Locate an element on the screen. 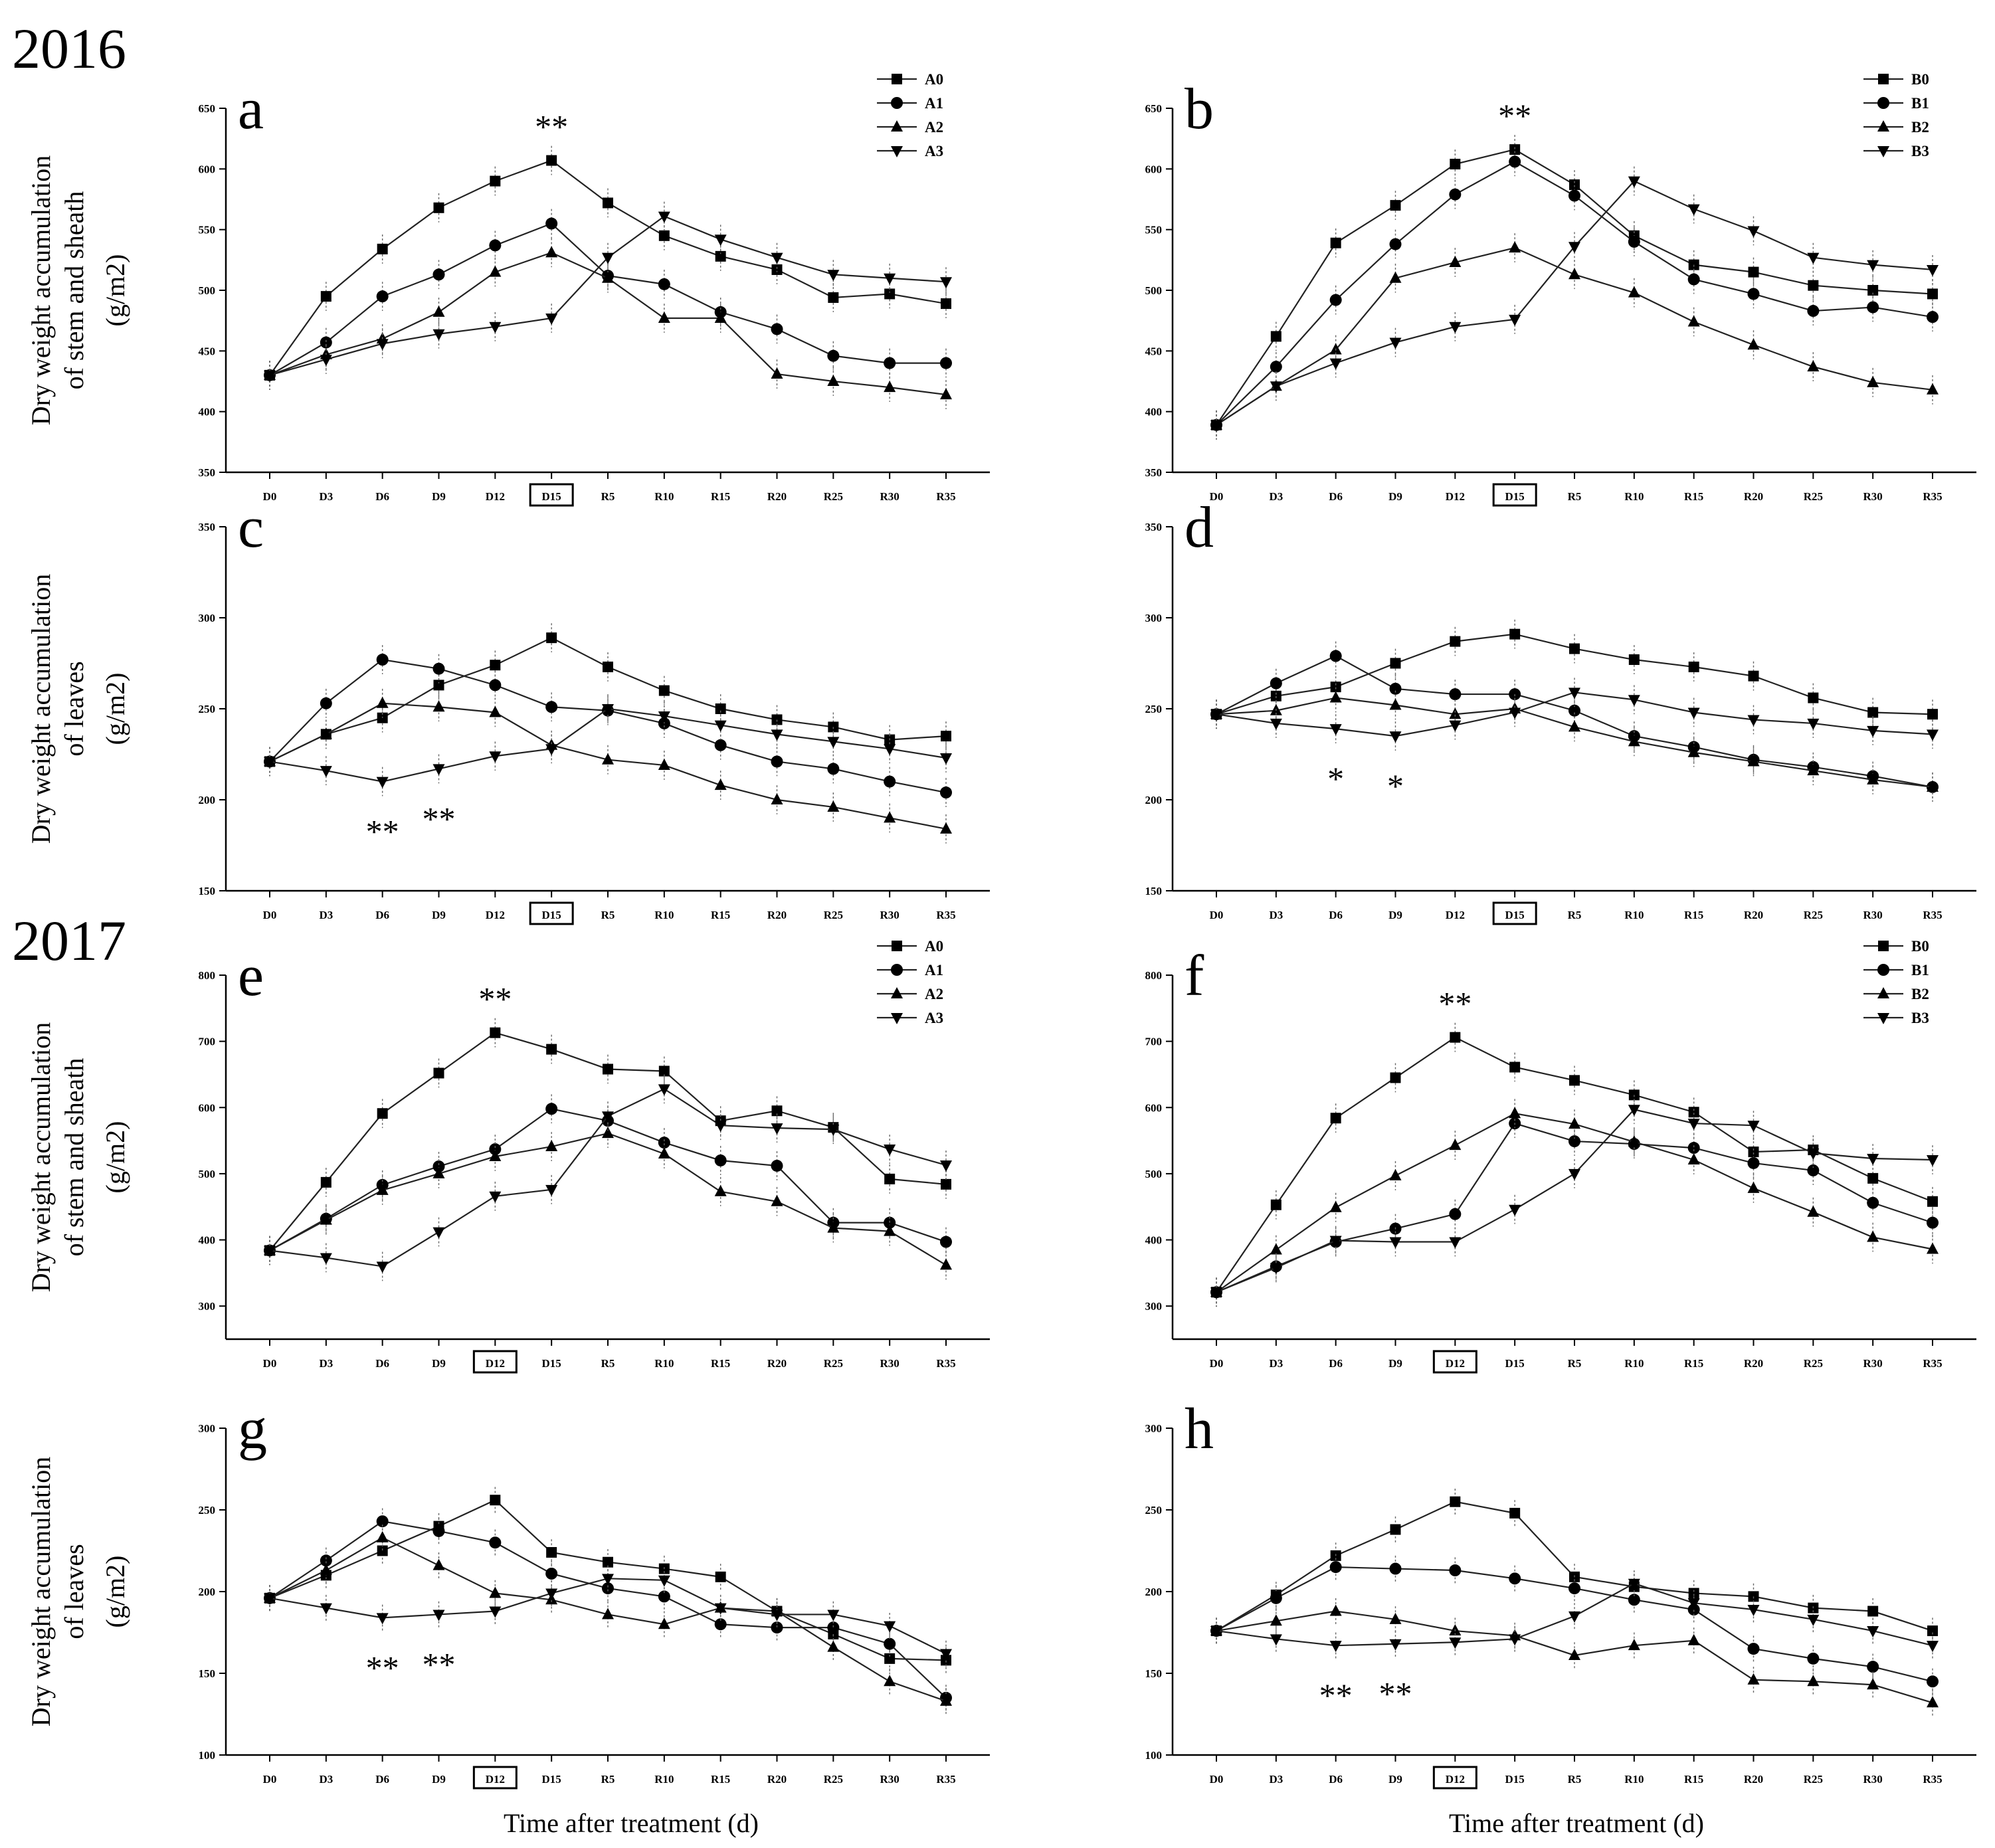 This screenshot has width=1995, height=1848. series-A1 is located at coordinates (608, 299).